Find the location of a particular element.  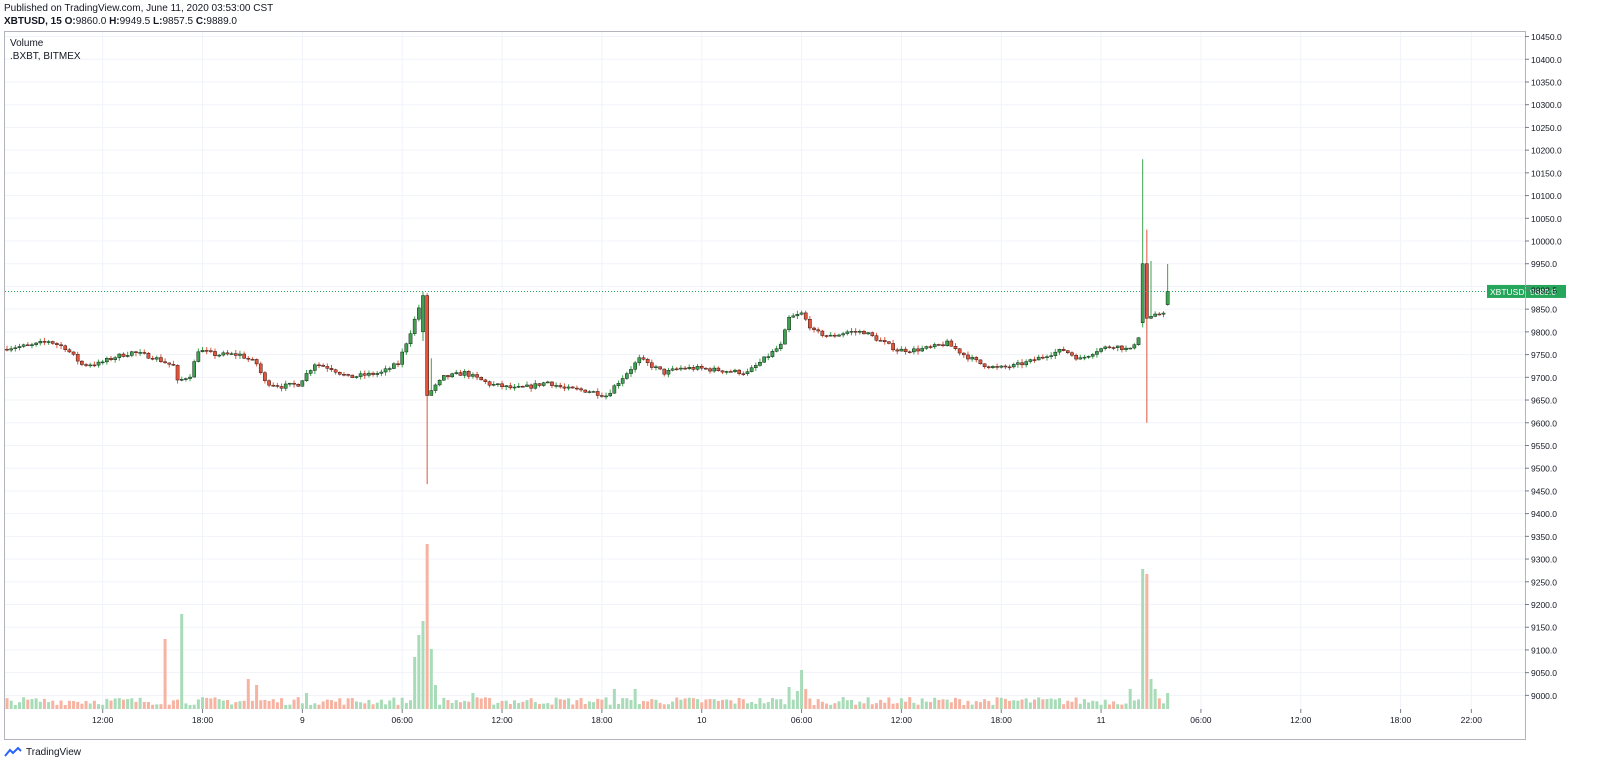

price-tick-label: 9450.0 is located at coordinates (1544, 491).